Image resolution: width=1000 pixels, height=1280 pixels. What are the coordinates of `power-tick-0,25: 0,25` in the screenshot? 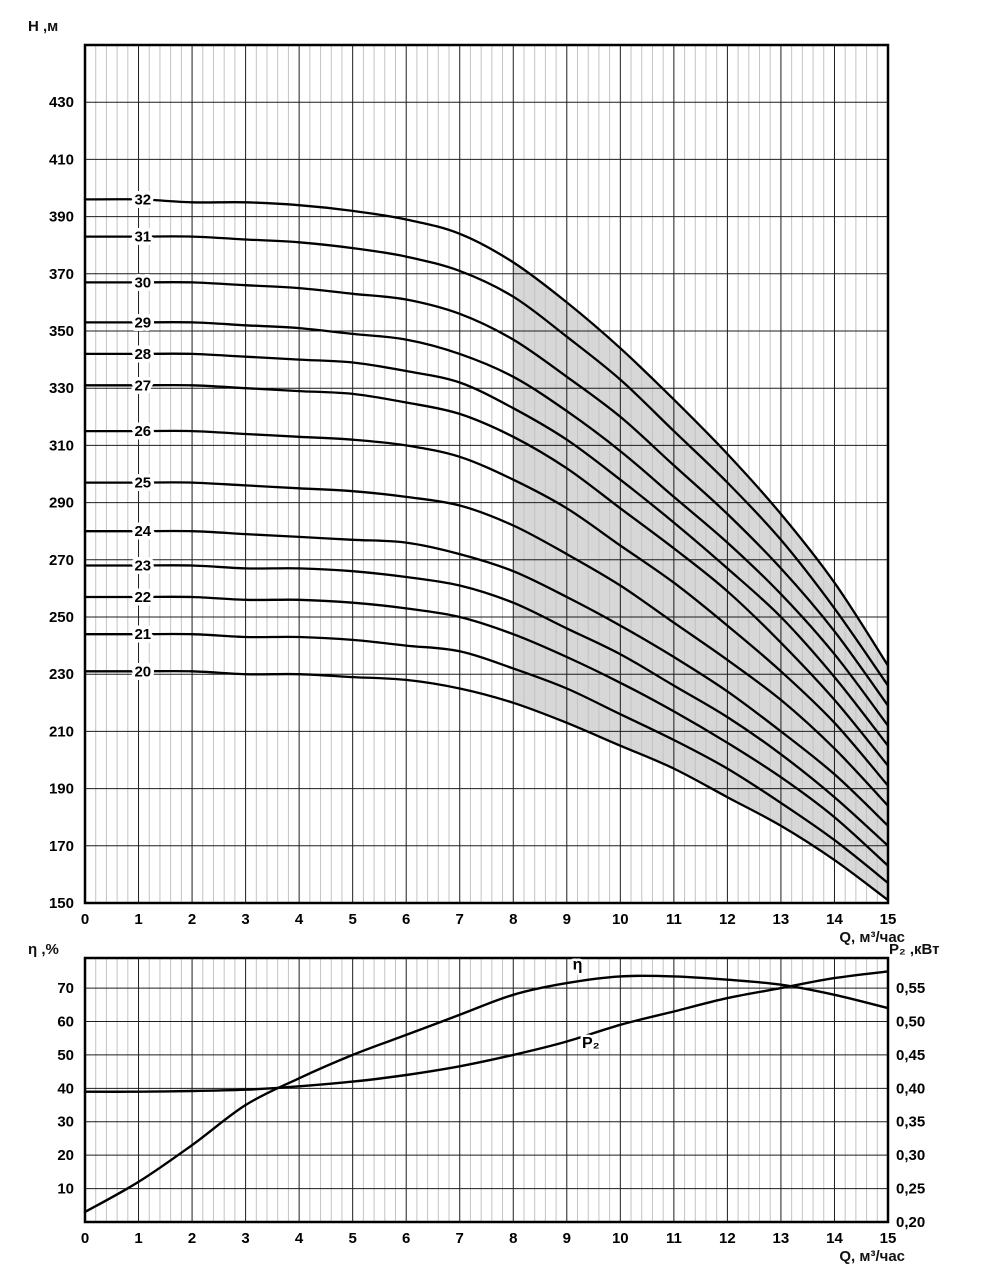 It's located at (910, 1189).